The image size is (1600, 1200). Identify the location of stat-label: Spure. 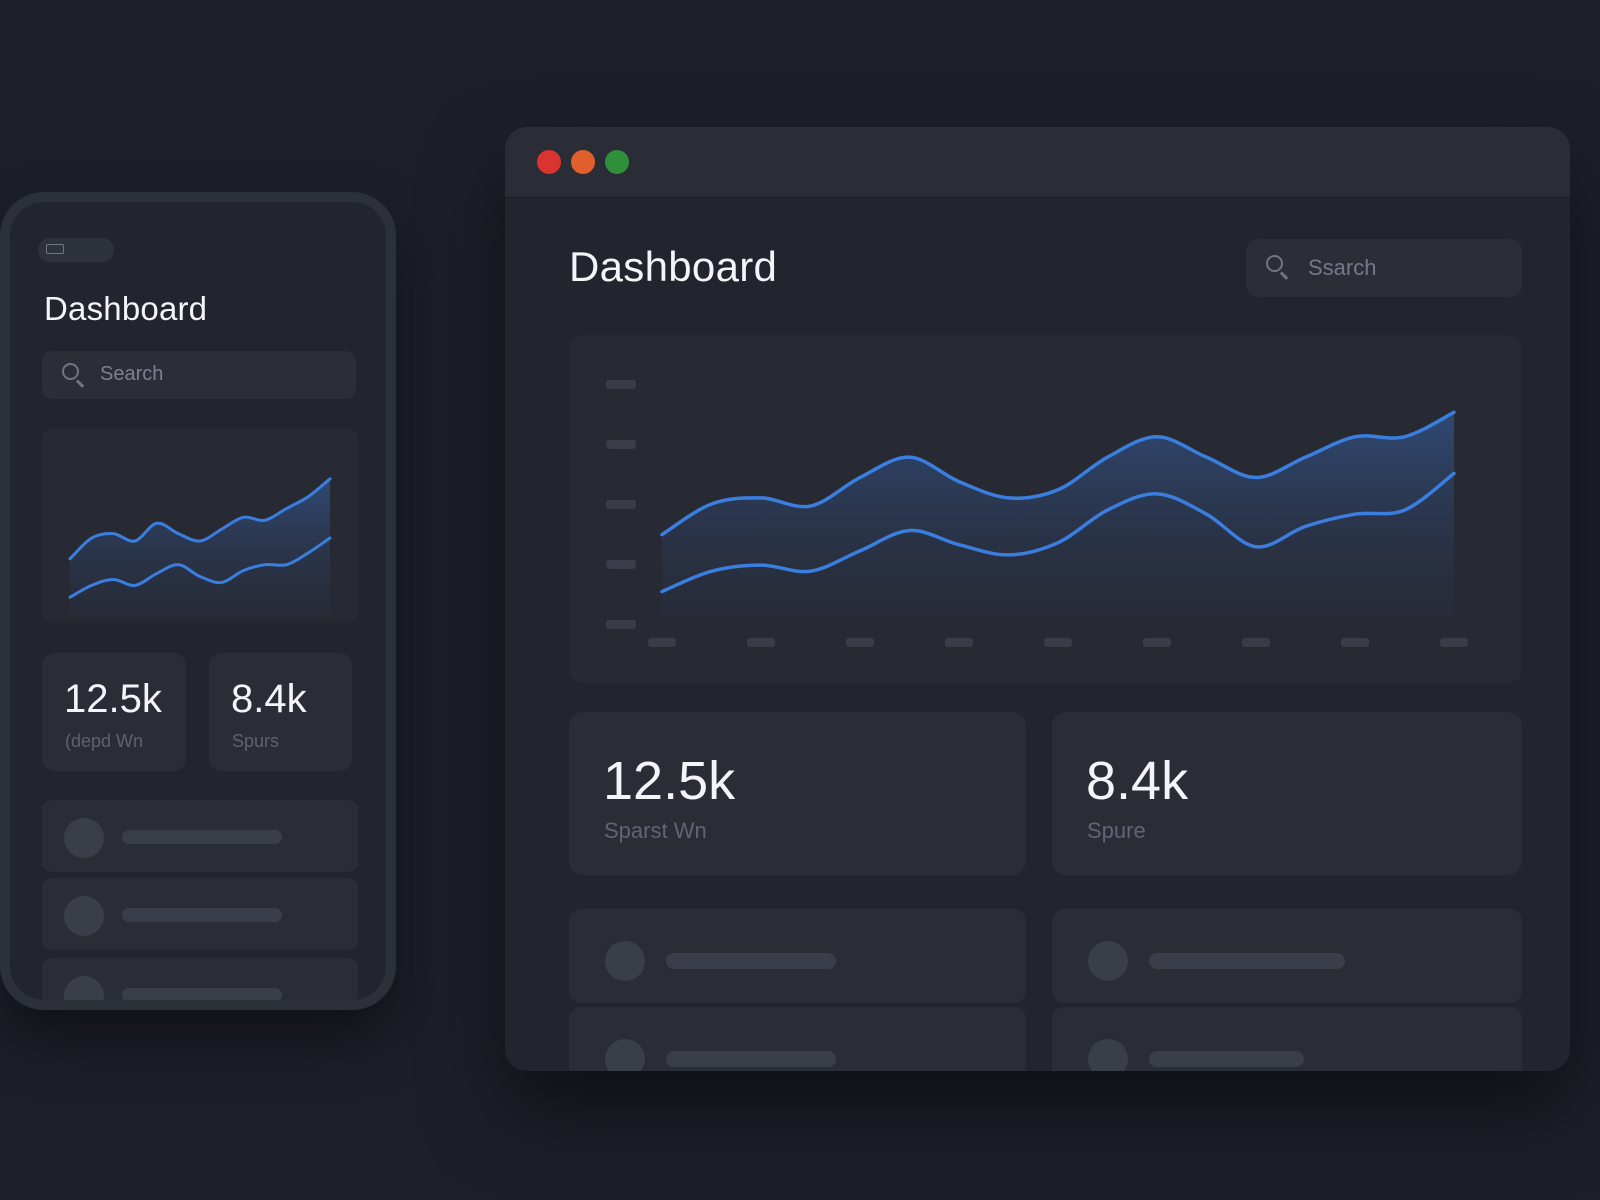
(1116, 830).